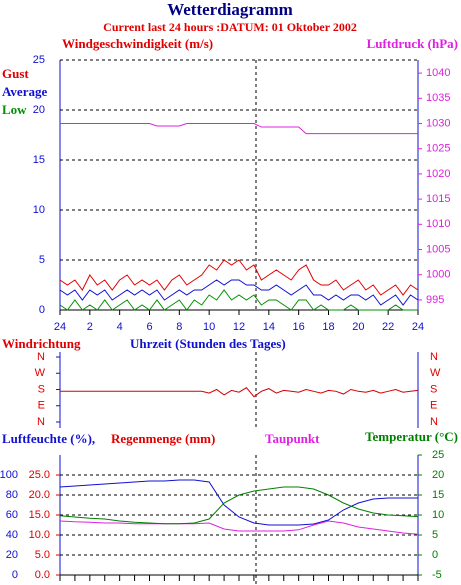 The width and height of the screenshot is (461, 585). What do you see at coordinates (438, 149) in the screenshot?
I see `y2-tick-label: 1025` at bounding box center [438, 149].